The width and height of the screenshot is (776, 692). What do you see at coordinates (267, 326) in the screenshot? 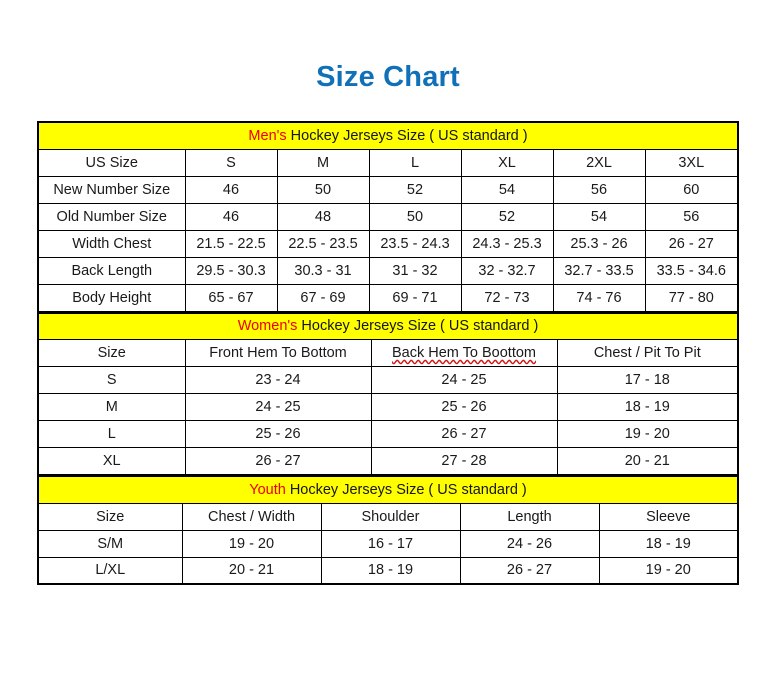
I see `womens-band-accent: Women's` at bounding box center [267, 326].